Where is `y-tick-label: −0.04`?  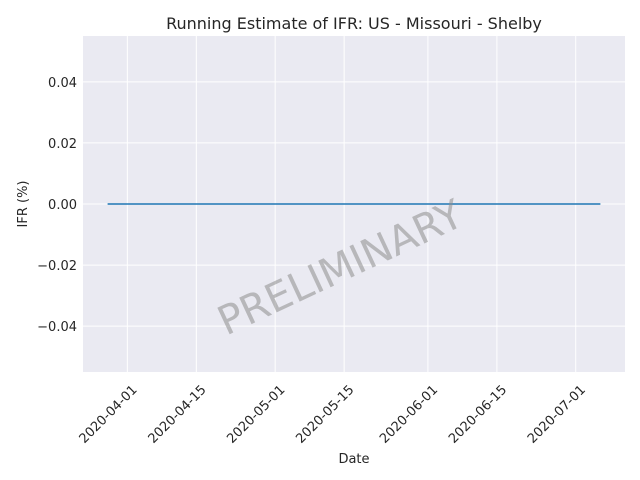 y-tick-label: −0.04 is located at coordinates (57, 327).